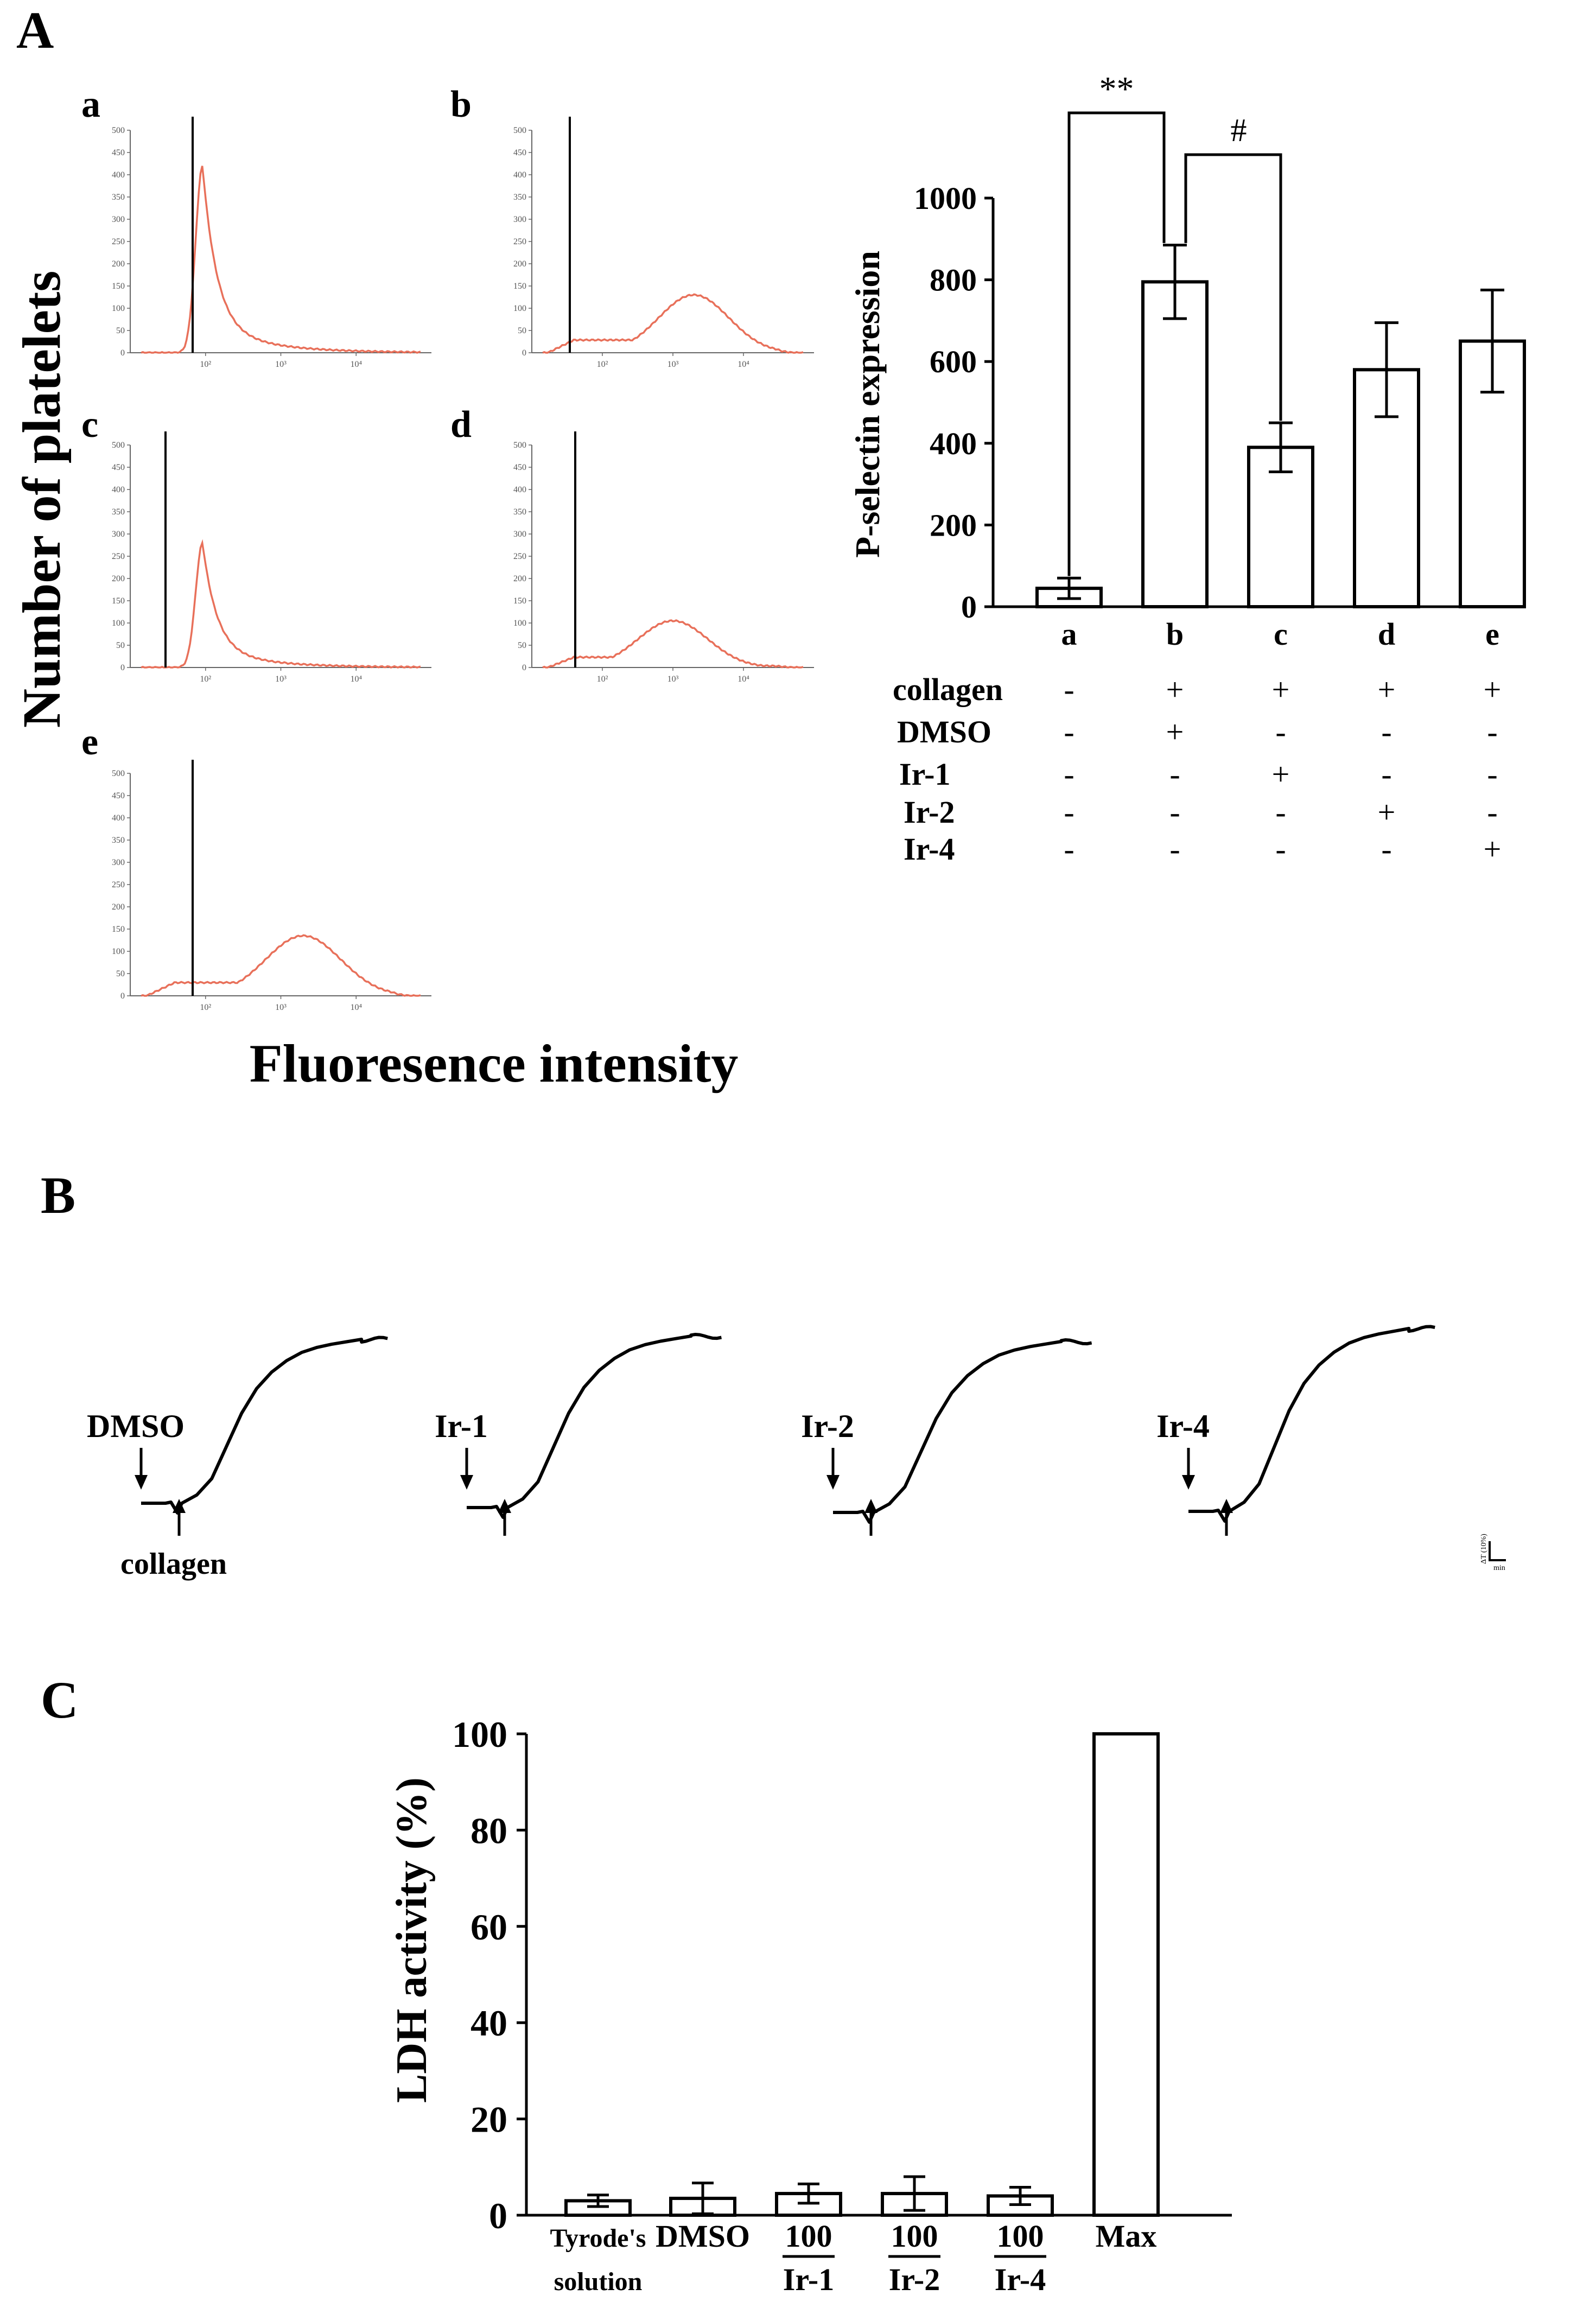 The image size is (1596, 2308). I want to click on histogram-letter: b, so click(461, 104).